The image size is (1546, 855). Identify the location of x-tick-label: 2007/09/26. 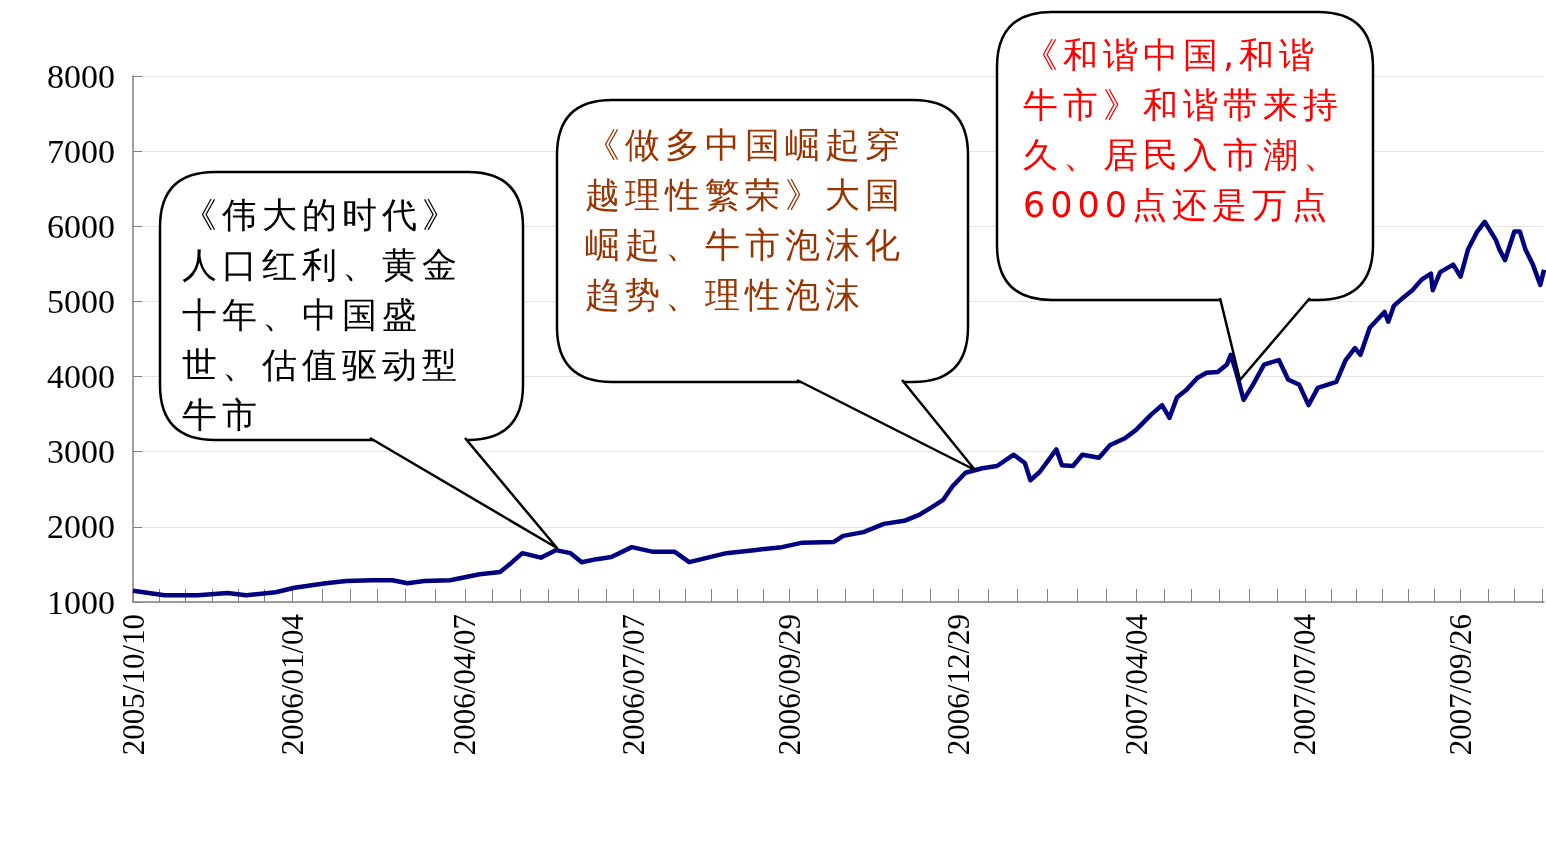
(1461, 685).